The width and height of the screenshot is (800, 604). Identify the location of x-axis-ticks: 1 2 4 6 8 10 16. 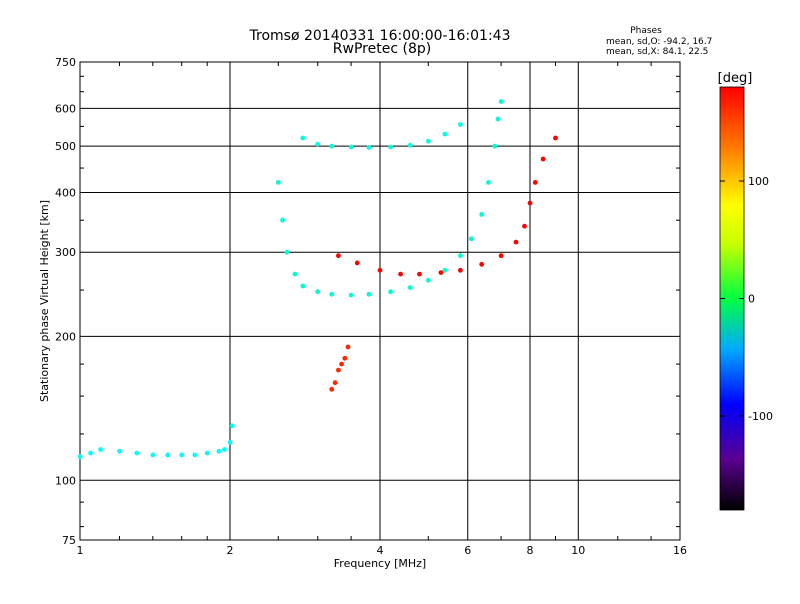
(382, 550).